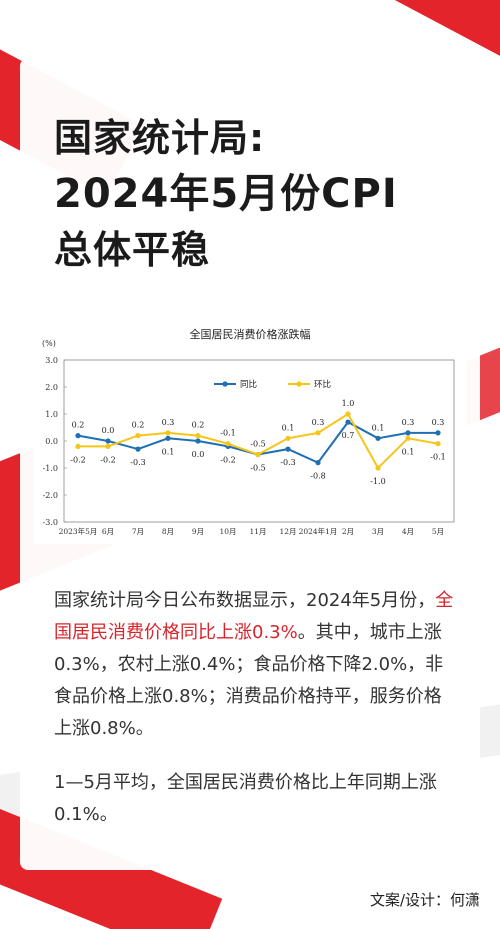 The width and height of the screenshot is (500, 929). Describe the element at coordinates (51, 387) in the screenshot. I see `y-tick-label: 2.0` at that location.